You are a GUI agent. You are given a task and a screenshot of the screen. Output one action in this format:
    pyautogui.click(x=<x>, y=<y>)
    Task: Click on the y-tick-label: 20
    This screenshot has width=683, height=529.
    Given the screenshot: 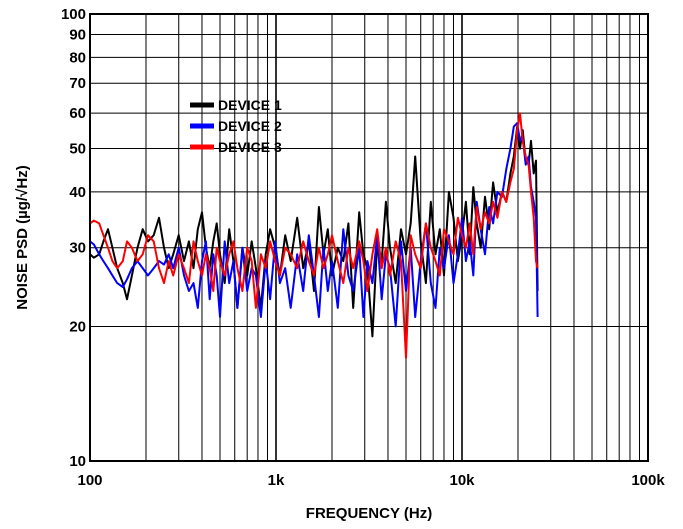 What is the action you would take?
    pyautogui.click(x=77, y=326)
    